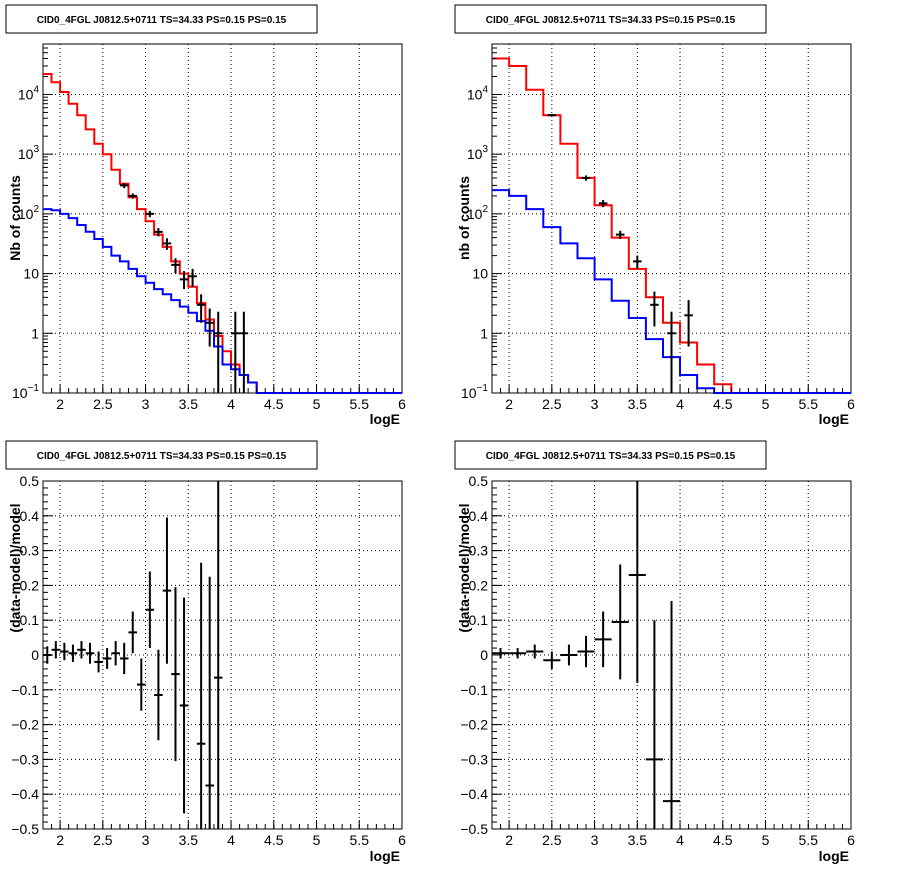 This screenshot has height=875, width=898. I want to click on x-tick-label: 5, so click(766, 404).